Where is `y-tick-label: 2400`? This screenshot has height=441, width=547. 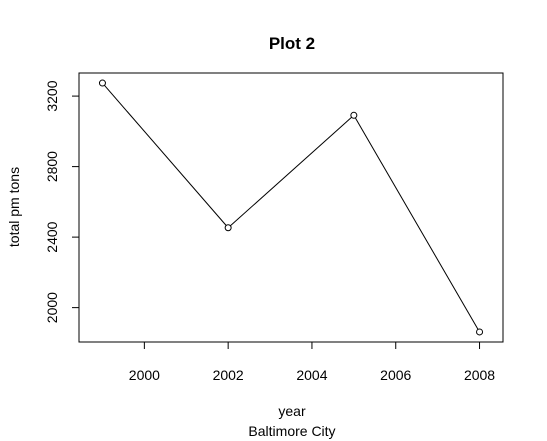
y-tick-label: 2400 is located at coordinates (52, 236).